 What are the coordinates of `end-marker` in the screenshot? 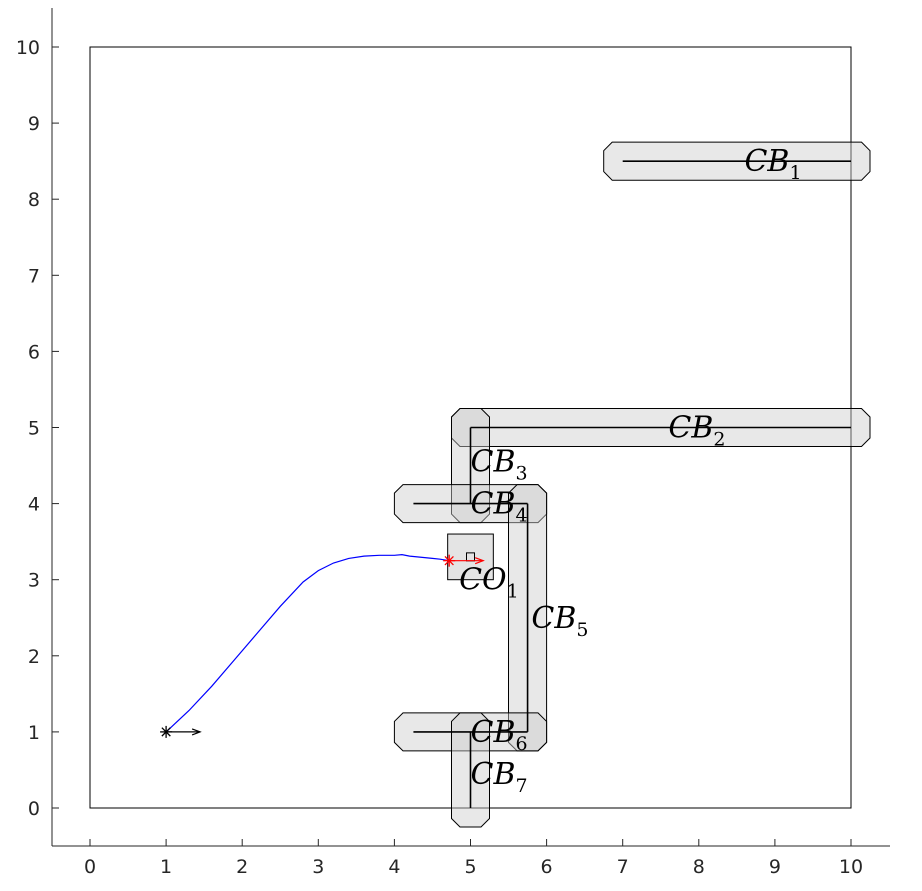 It's located at (449, 560).